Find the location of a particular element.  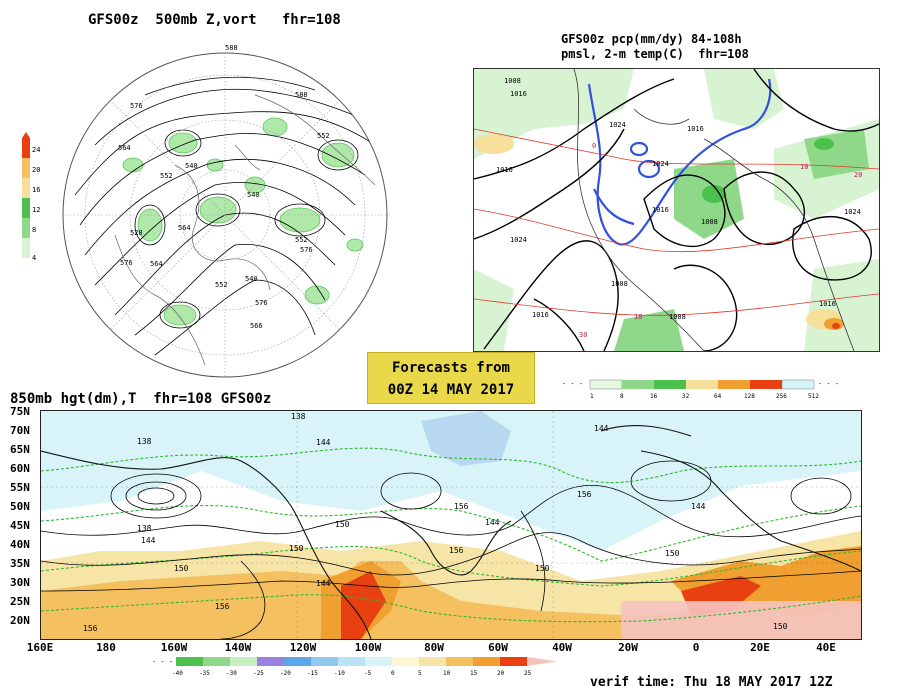

banner-line-2: 00Z 14 MAY 2017 is located at coordinates (451, 390).